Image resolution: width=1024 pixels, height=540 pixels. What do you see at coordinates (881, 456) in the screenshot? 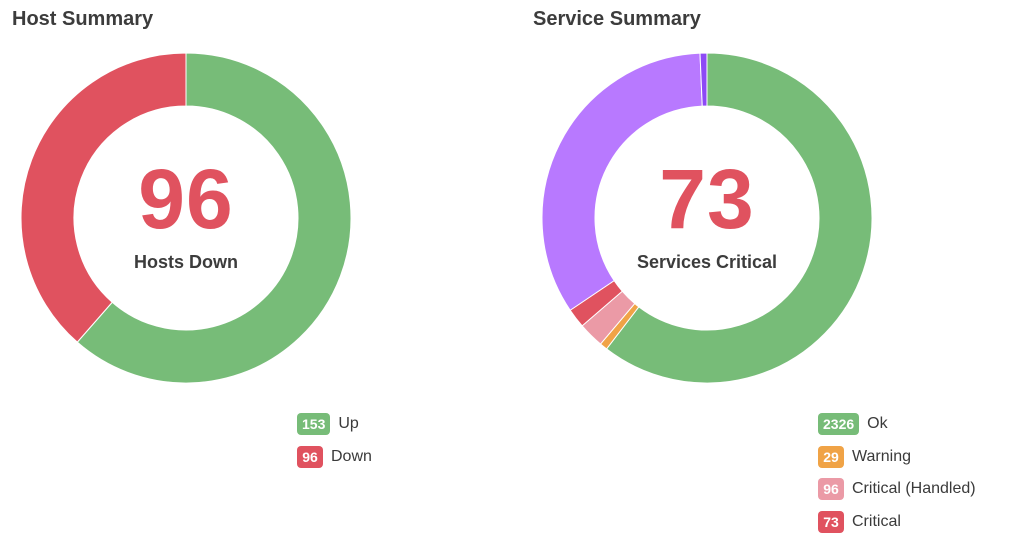
I see `warning-label: Warning` at bounding box center [881, 456].